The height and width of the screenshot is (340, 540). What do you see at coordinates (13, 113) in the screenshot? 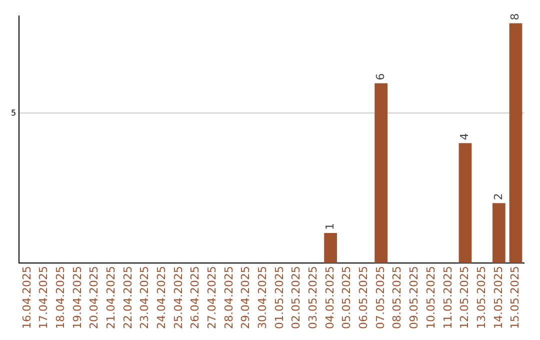
I see `y-tick-label: 5` at bounding box center [13, 113].